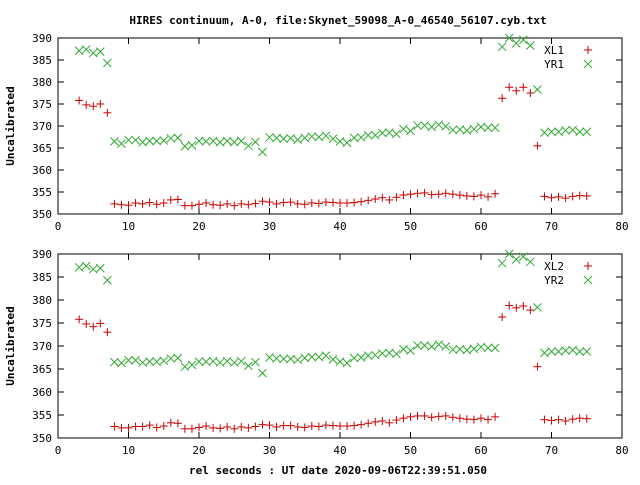  Describe the element at coordinates (42, 60) in the screenshot. I see `y-tick-label: 385` at that location.